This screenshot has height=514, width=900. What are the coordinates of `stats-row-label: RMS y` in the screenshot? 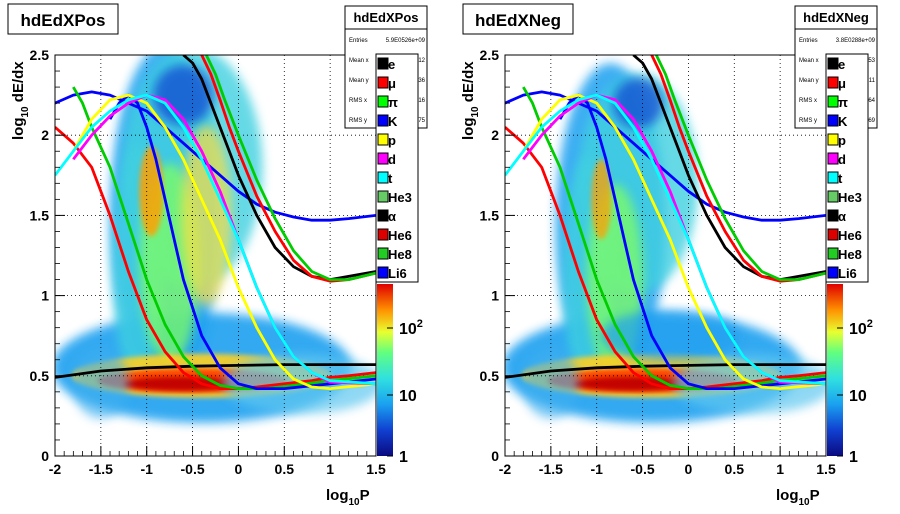 It's located at (358, 121).